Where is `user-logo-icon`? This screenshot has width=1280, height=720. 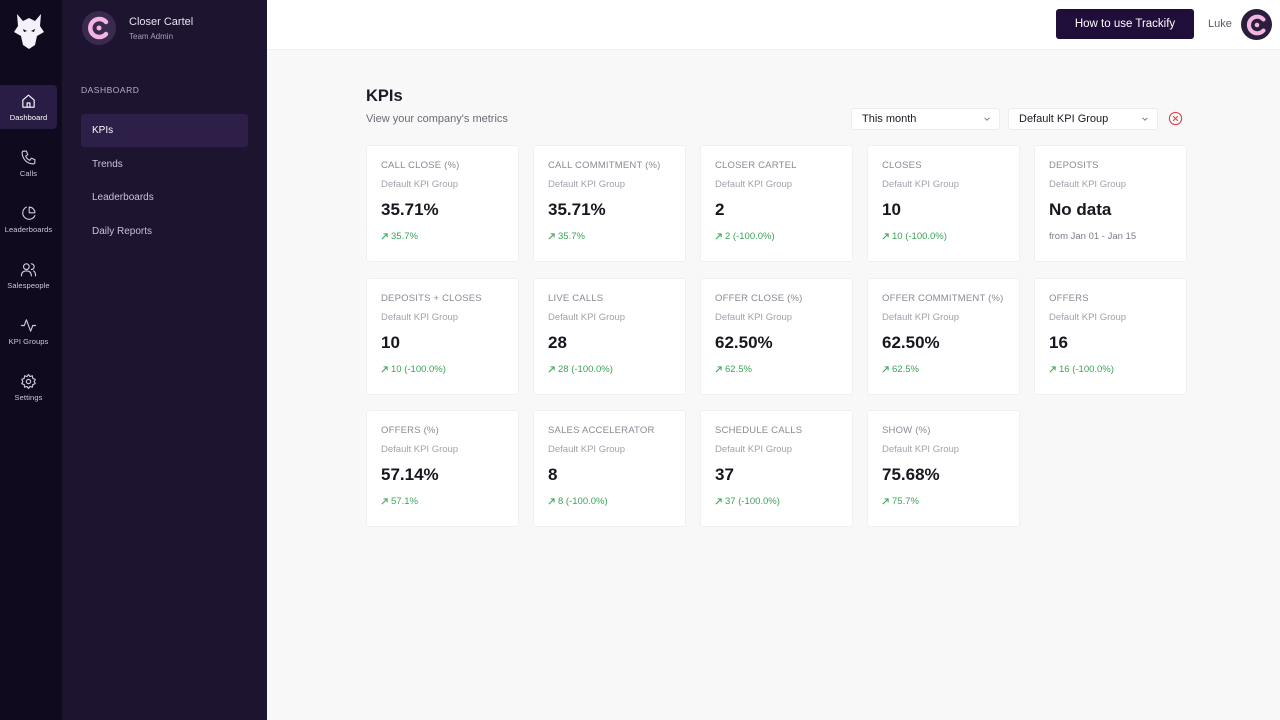
user-logo-icon is located at coordinates (1256, 24).